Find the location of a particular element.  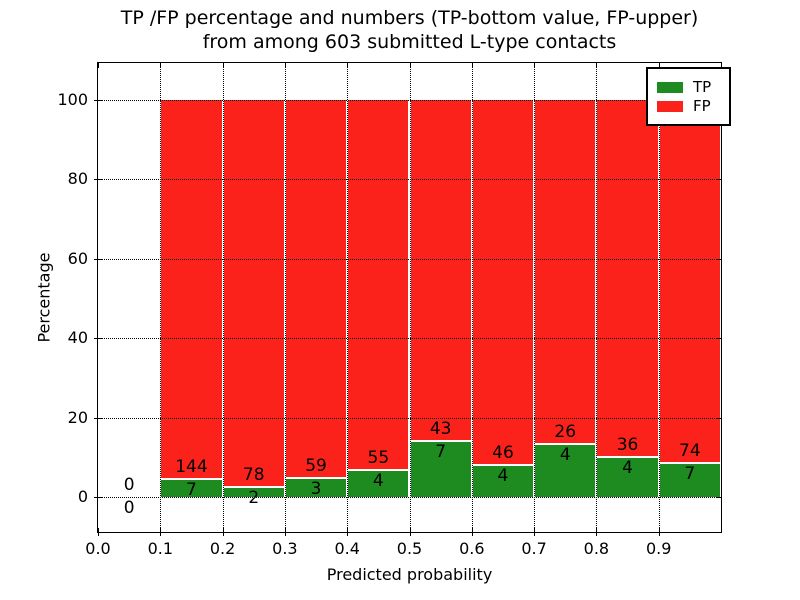

tp-count-label-0.0-0.1: 0 is located at coordinates (129, 508).